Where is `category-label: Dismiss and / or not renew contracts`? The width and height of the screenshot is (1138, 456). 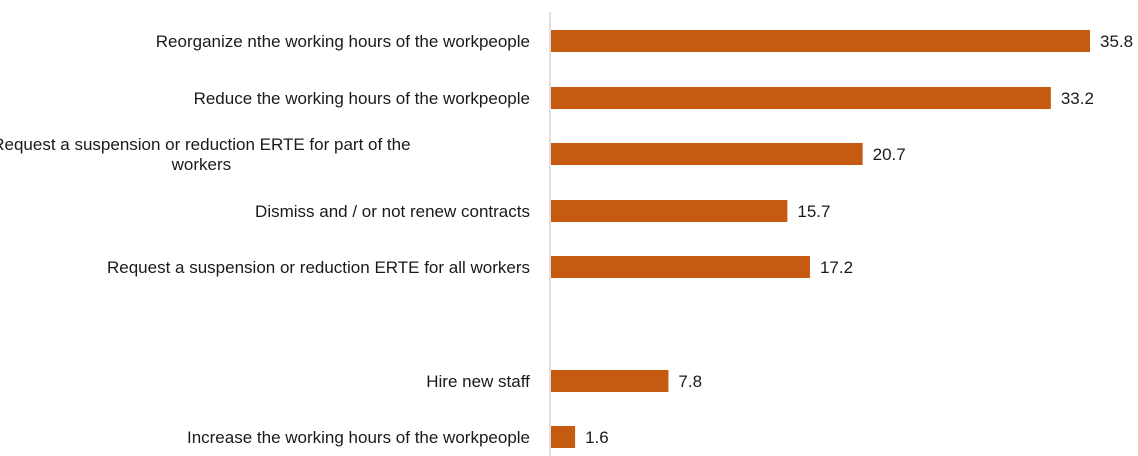 category-label: Dismiss and / or not renew contracts is located at coordinates (392, 211).